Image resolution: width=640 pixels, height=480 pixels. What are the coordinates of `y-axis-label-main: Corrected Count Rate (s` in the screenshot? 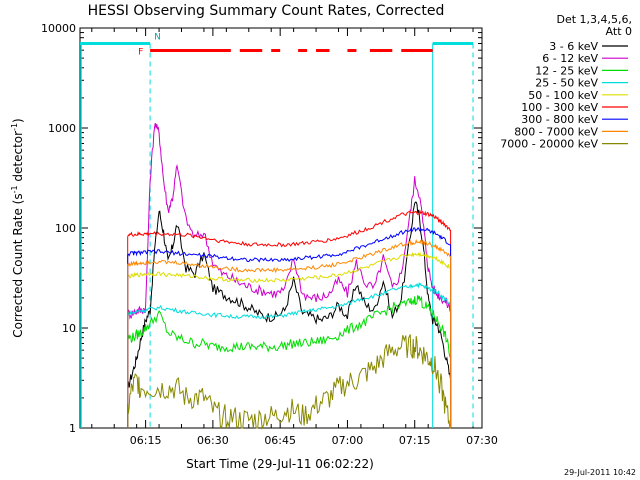 It's located at (18, 265).